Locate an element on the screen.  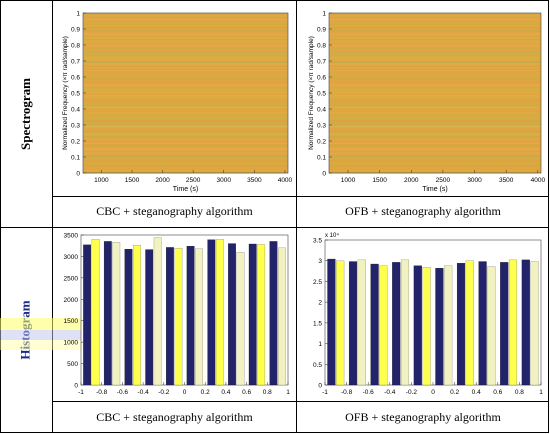
y-tick-label: 0.7 is located at coordinates (321, 62).